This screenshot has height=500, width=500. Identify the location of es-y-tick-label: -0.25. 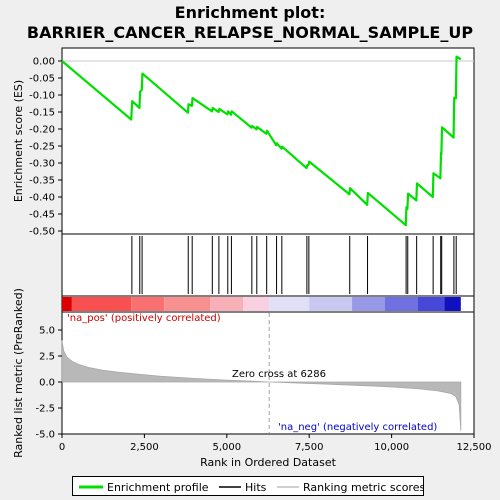
(42, 147).